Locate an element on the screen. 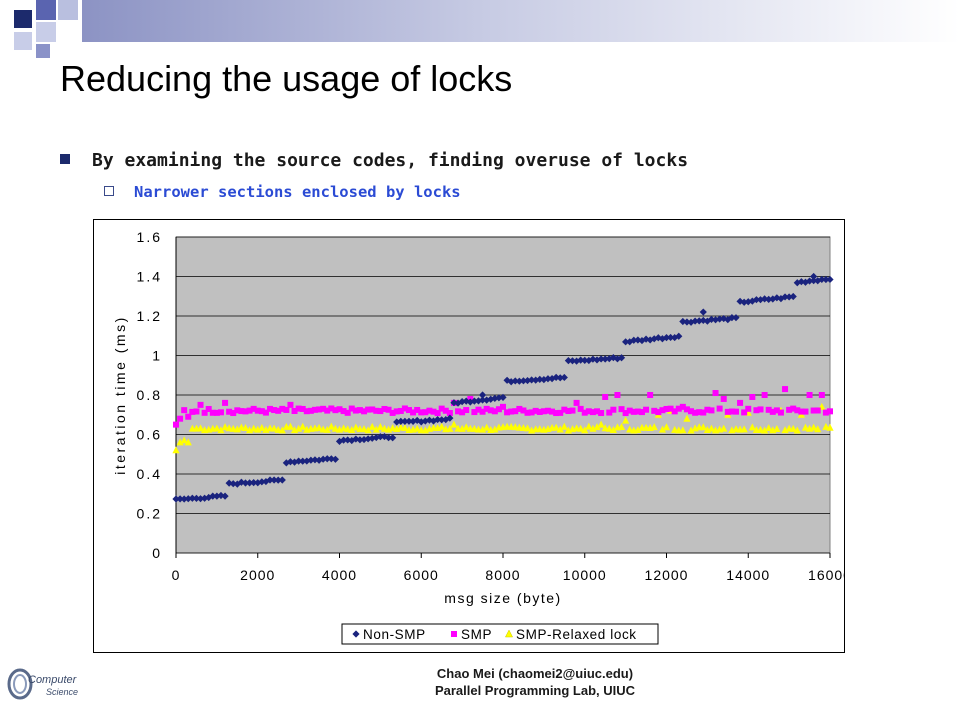 The image size is (960, 720). logo-swirl-inner-icon is located at coordinates (20, 684).